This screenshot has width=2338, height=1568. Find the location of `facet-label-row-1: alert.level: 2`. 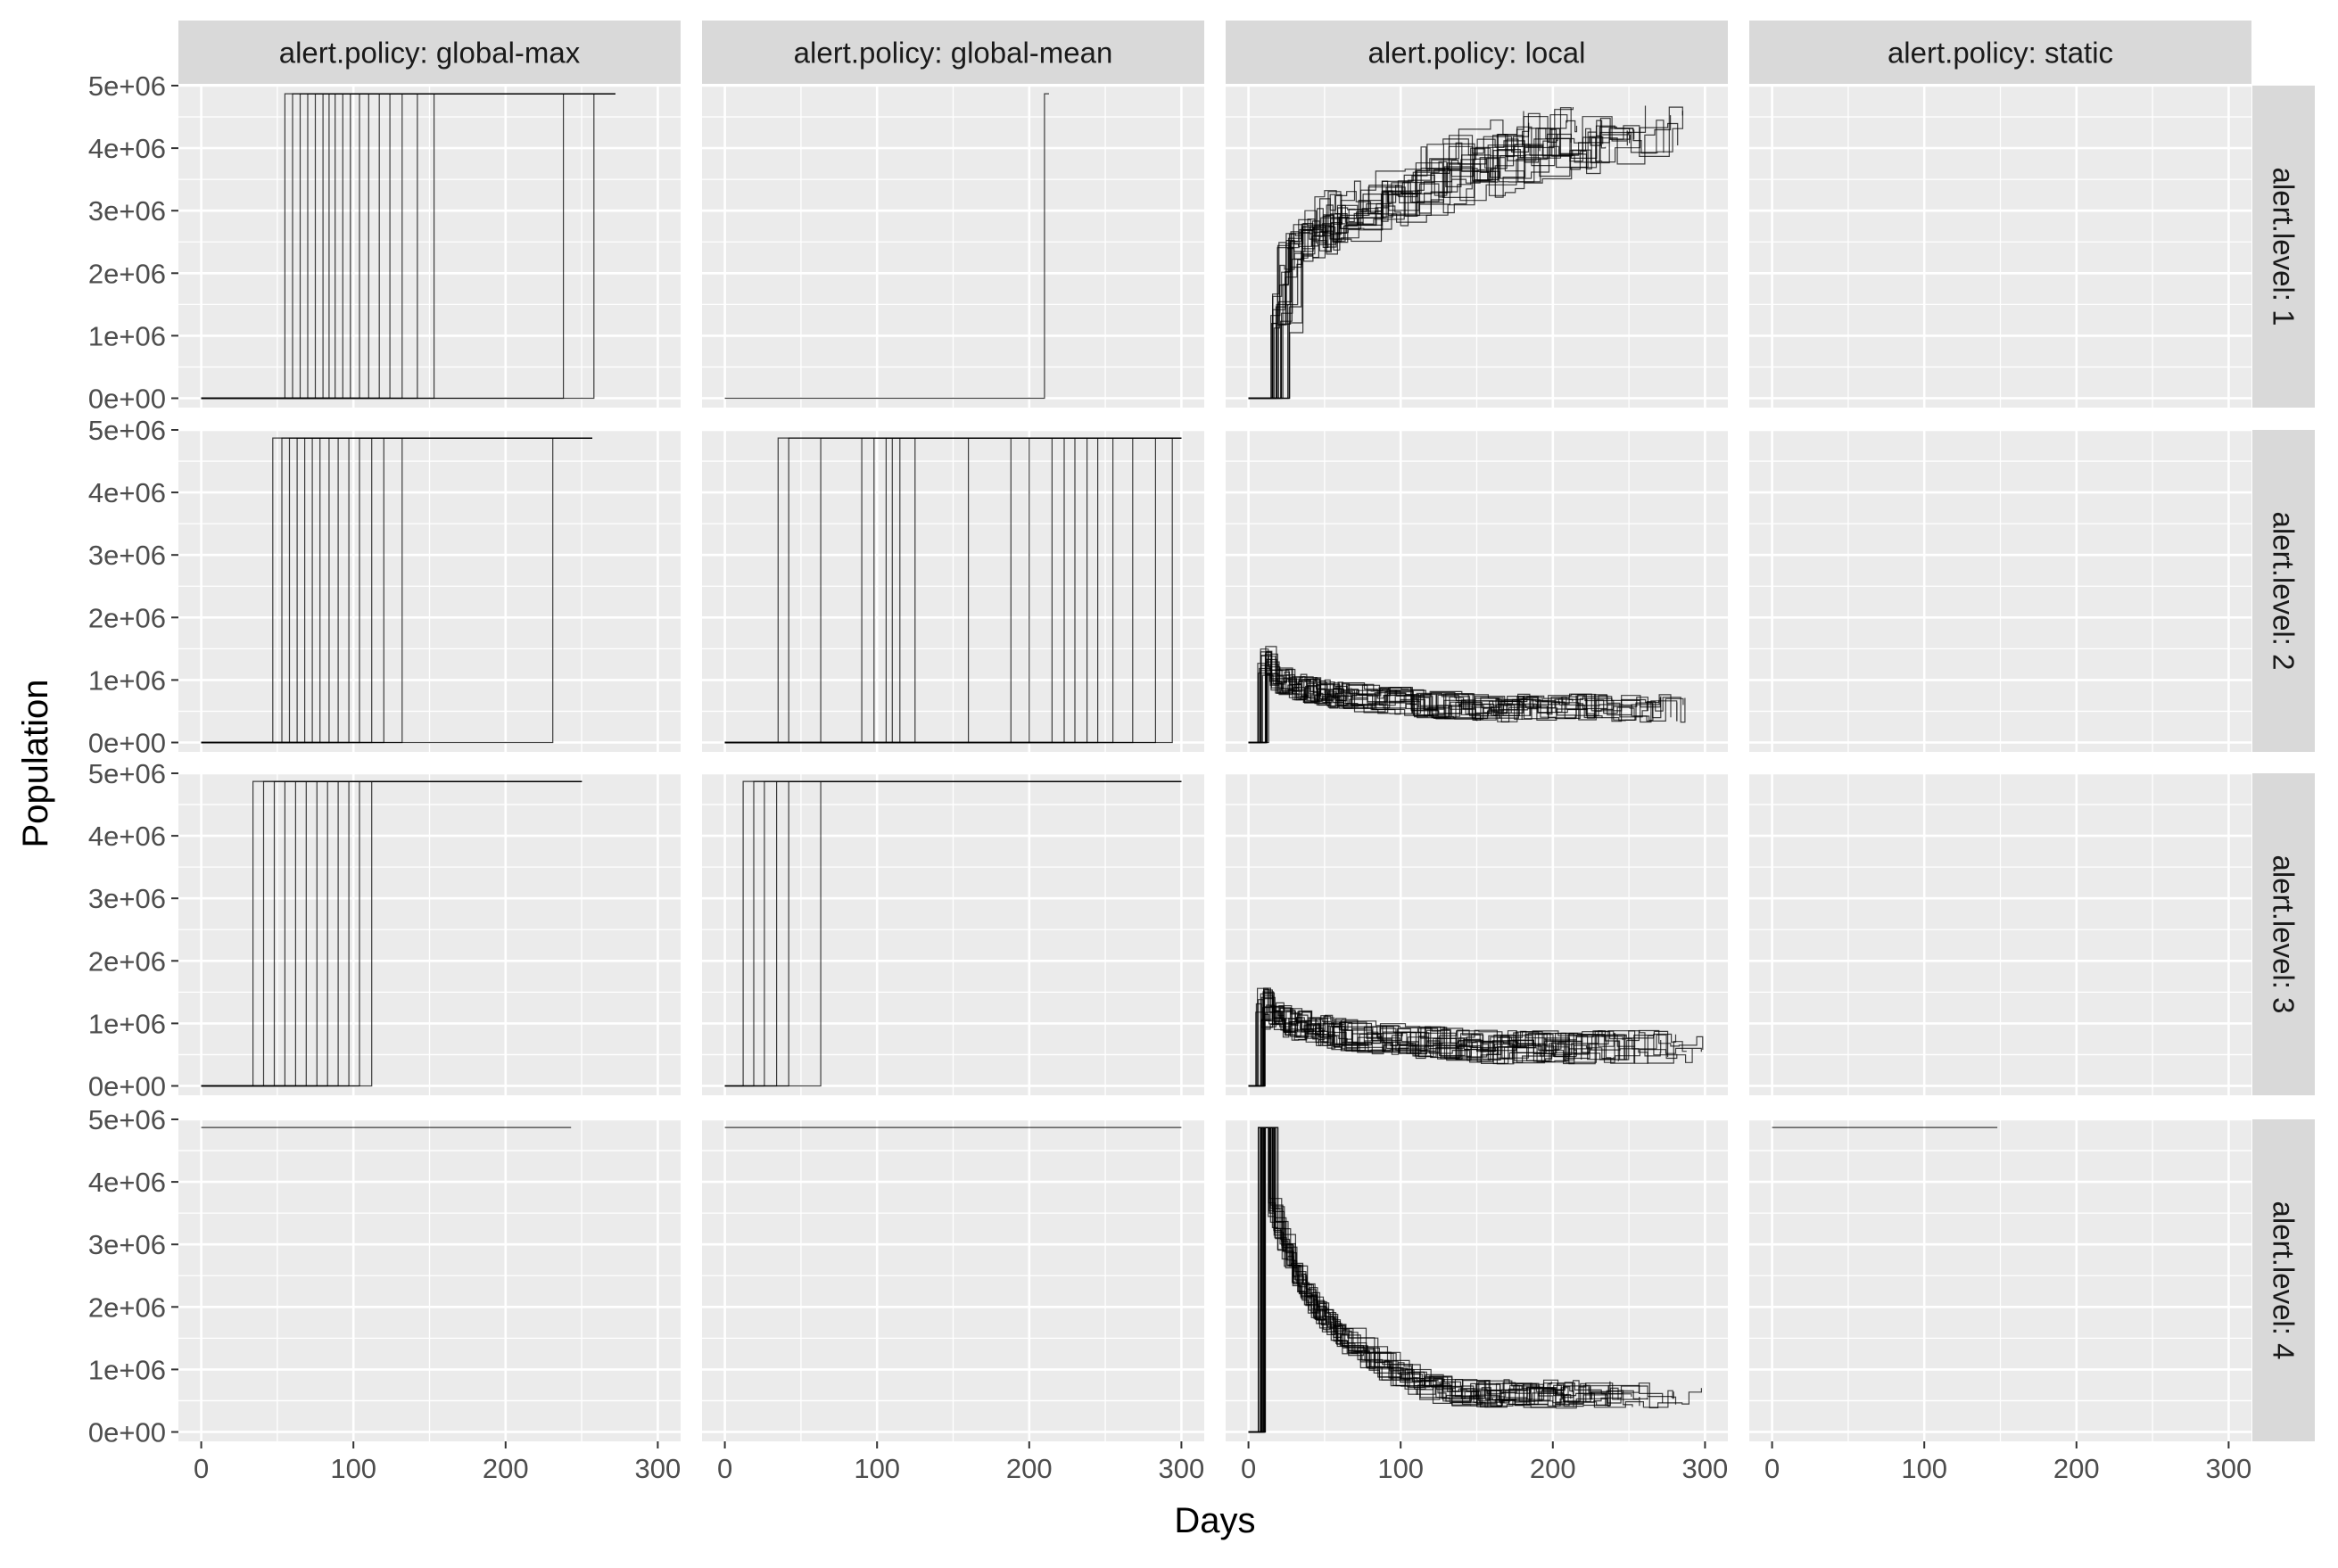

facet-label-row-1: alert.level: 2 is located at coordinates (2284, 591).